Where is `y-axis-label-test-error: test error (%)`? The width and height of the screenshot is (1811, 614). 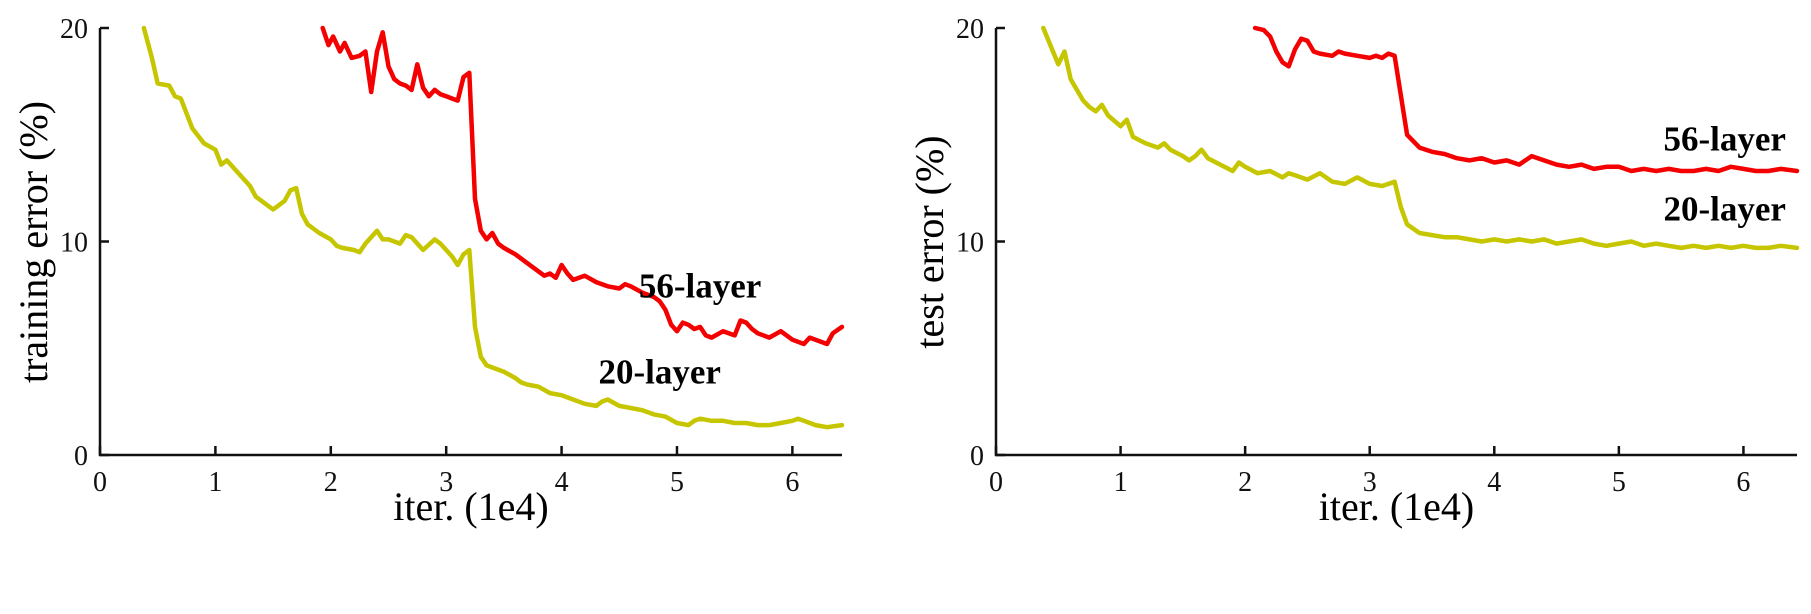 y-axis-label-test-error: test error (%) is located at coordinates (929, 241).